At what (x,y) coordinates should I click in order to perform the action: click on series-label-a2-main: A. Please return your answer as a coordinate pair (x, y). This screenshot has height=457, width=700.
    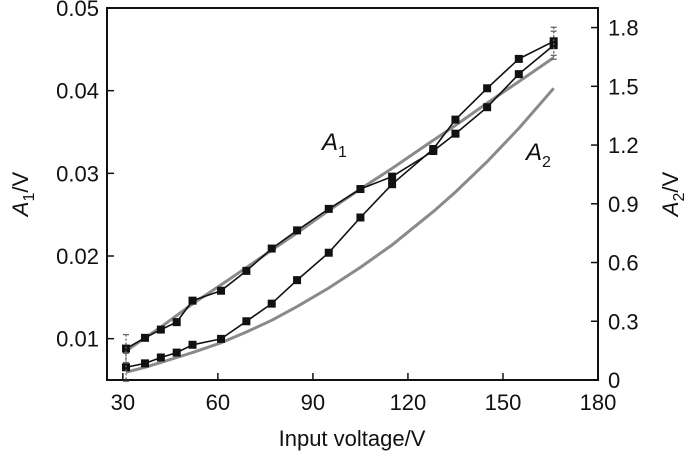
    Looking at the image, I should click on (533, 152).